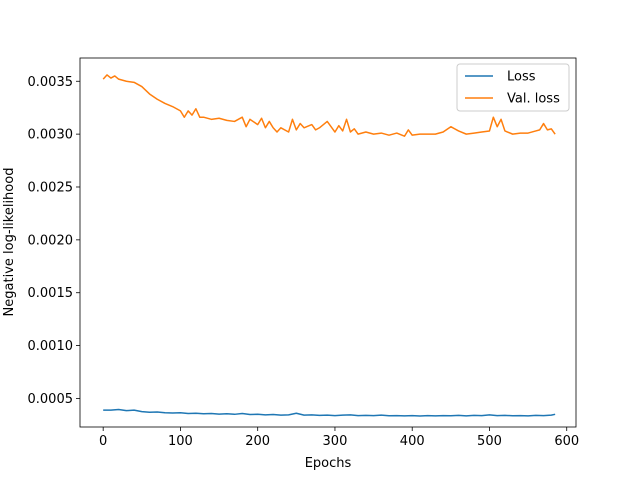 The width and height of the screenshot is (640, 480). What do you see at coordinates (51, 187) in the screenshot?
I see `y-tick-label: 0.0025` at bounding box center [51, 187].